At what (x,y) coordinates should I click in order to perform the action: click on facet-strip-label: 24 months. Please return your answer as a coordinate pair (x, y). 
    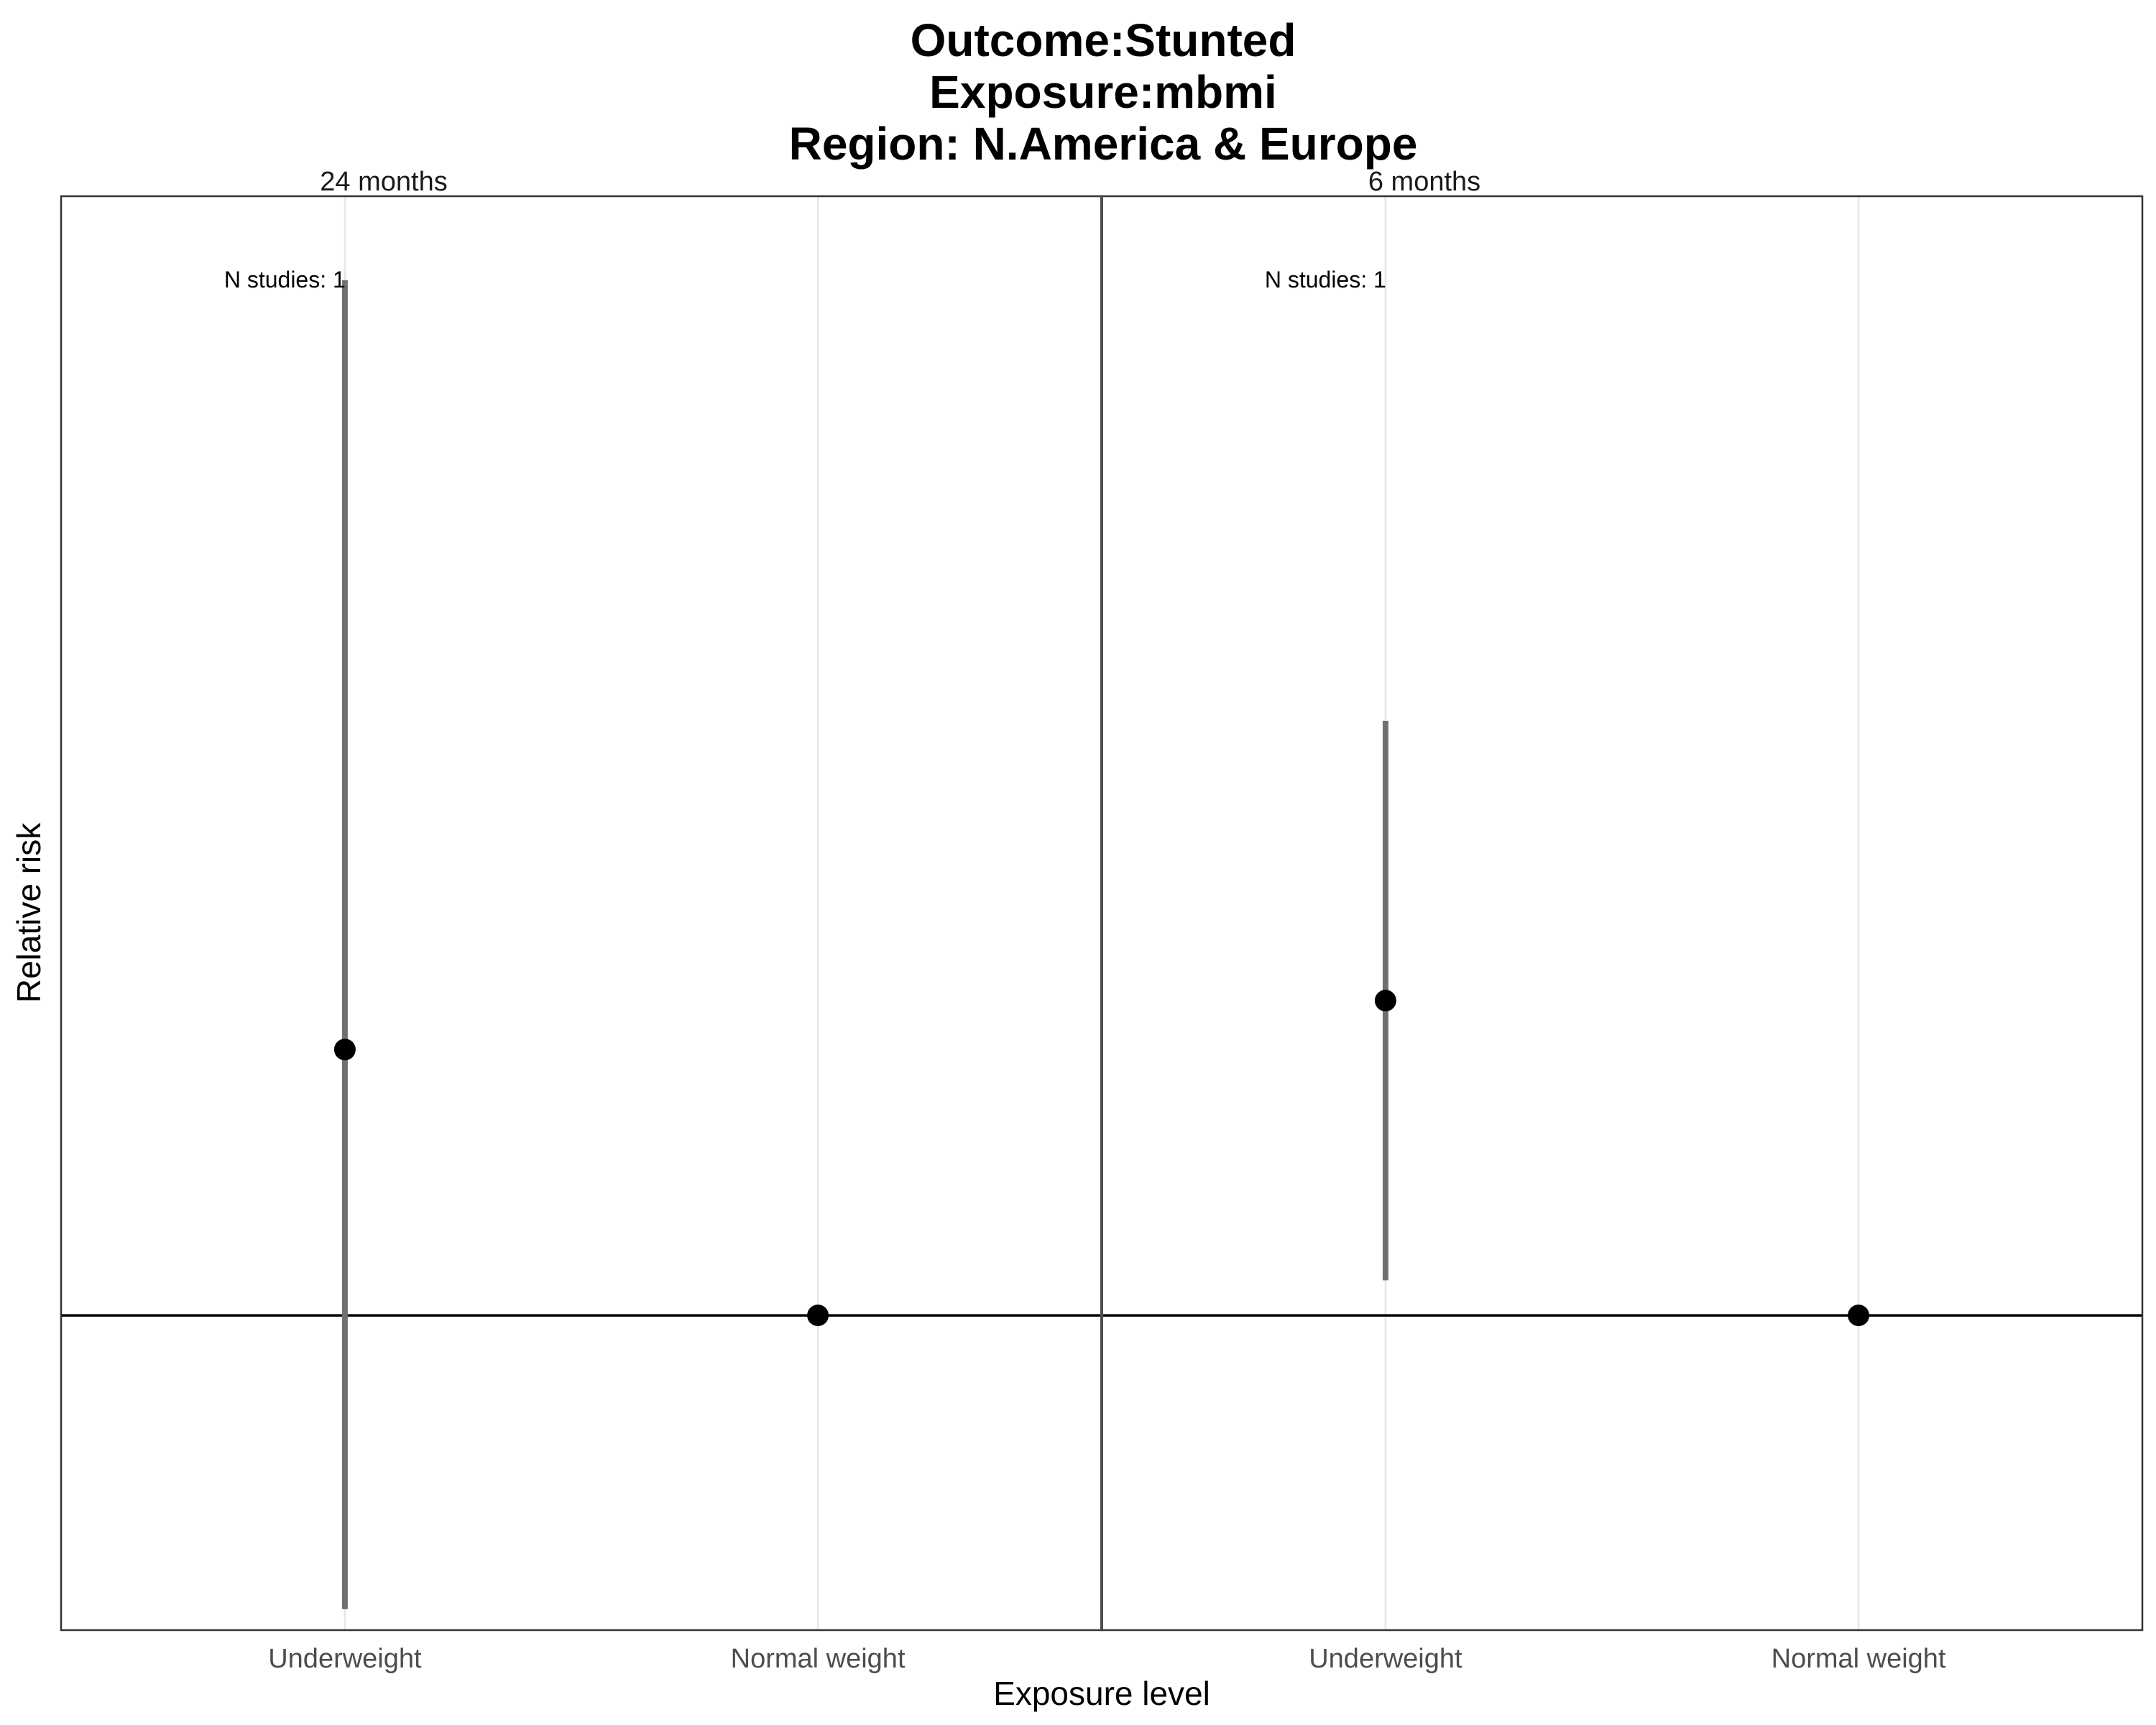
    Looking at the image, I should click on (384, 182).